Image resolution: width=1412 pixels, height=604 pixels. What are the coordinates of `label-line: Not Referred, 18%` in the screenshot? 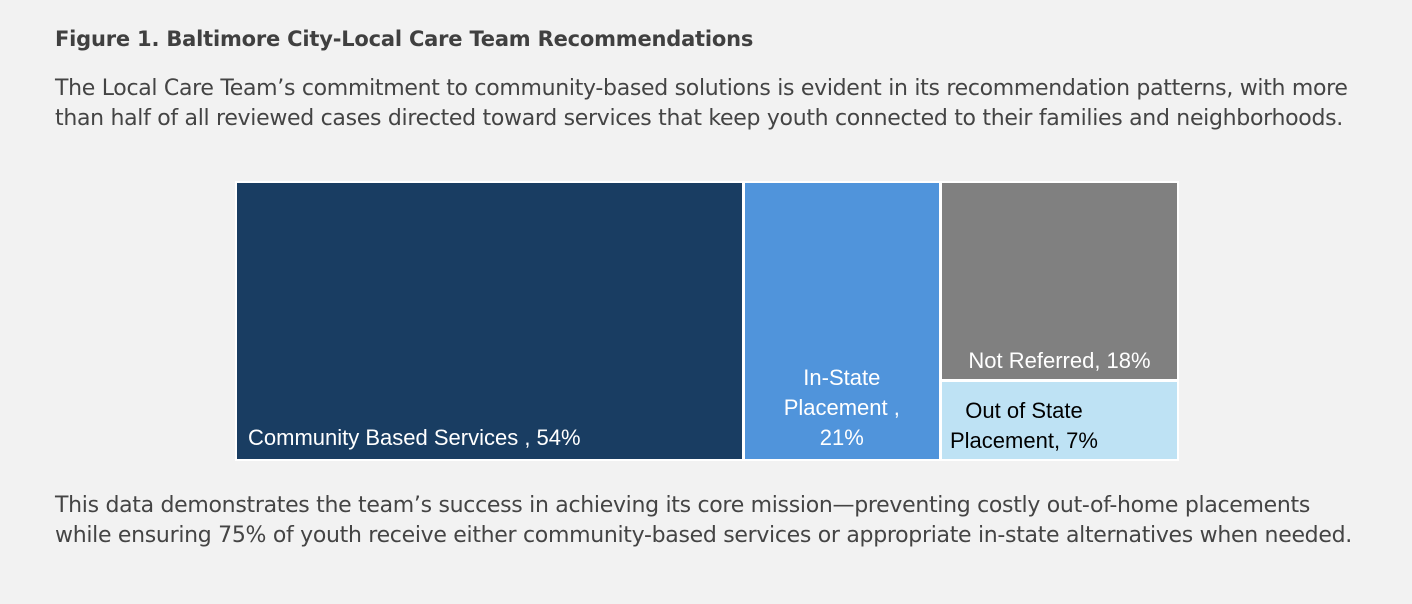 It's located at (1059, 360).